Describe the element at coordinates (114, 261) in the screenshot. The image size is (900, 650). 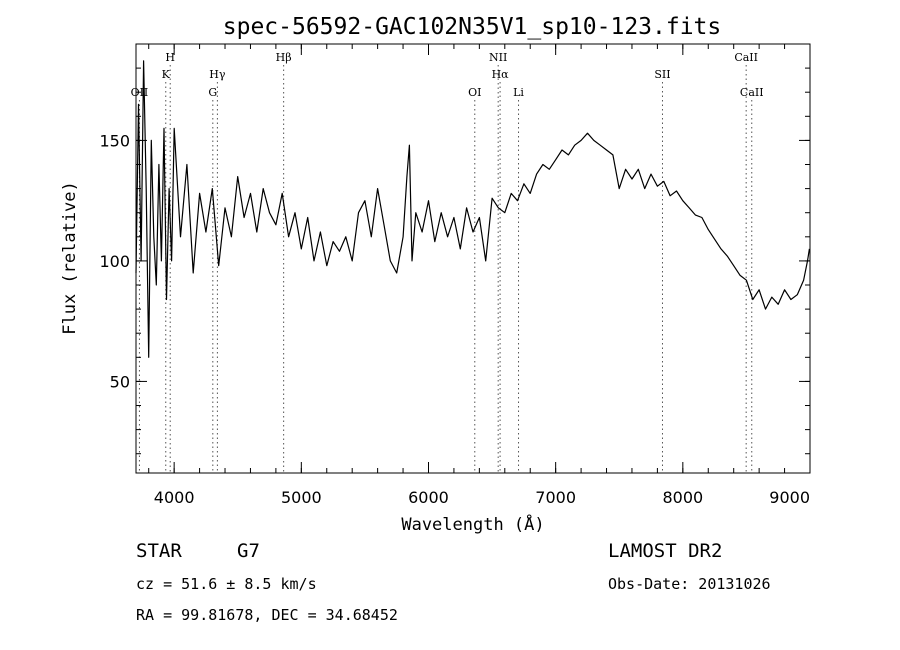
I see `y-tick-label: 100` at that location.